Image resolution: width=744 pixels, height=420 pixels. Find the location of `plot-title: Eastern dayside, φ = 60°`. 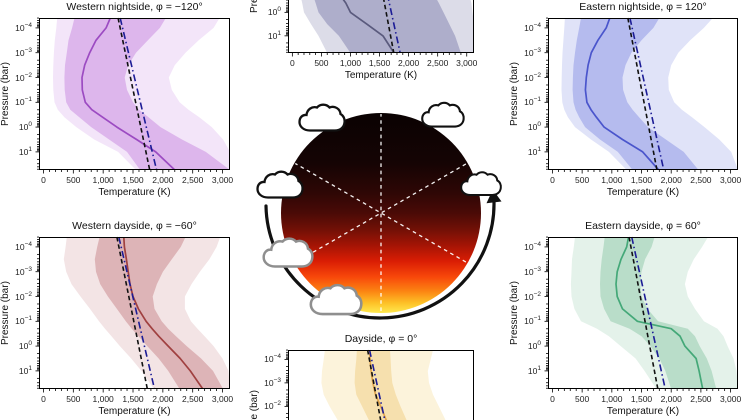

plot-title: Eastern dayside, φ = 60° is located at coordinates (643, 226).